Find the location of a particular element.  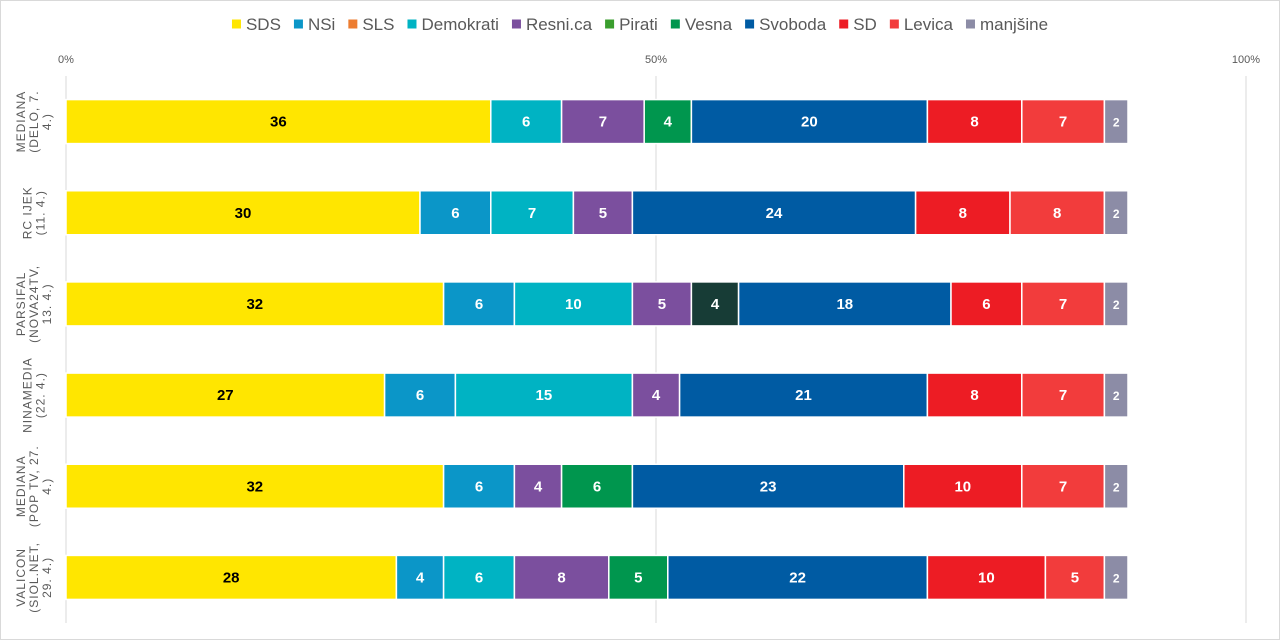

data-label: 18 is located at coordinates (844, 304).